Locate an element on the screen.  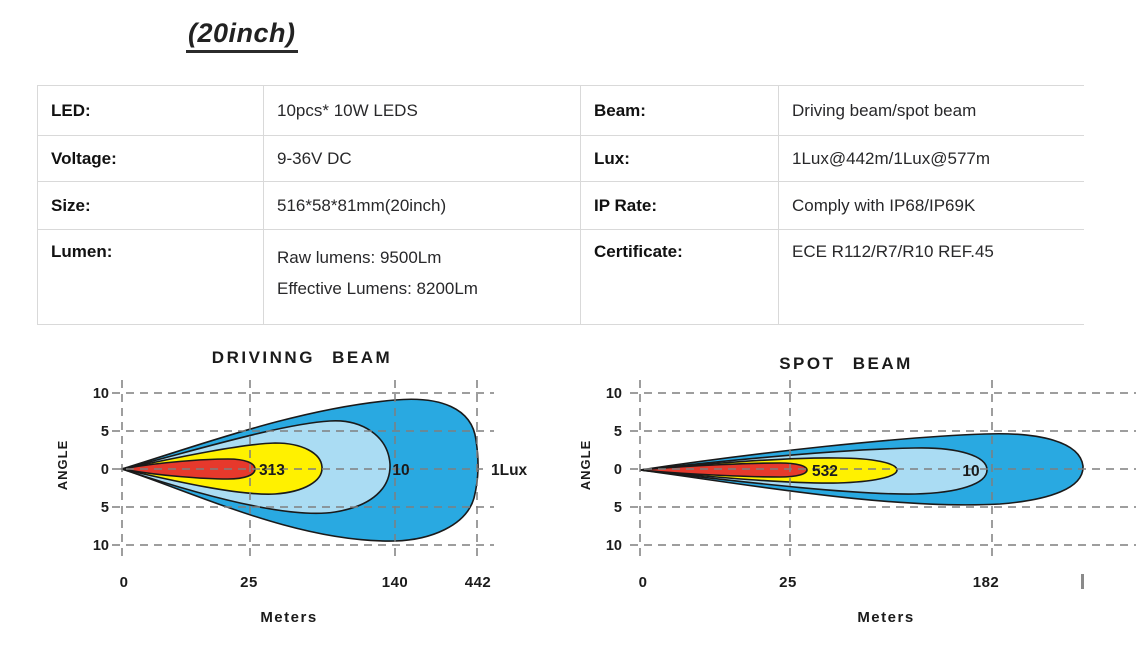
spec-value-line: Raw lumens: 9500Lm is located at coordinates (359, 257).